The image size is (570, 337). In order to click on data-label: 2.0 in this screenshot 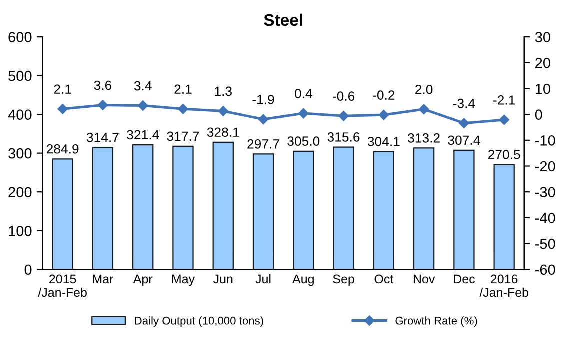, I will do `click(424, 89)`.